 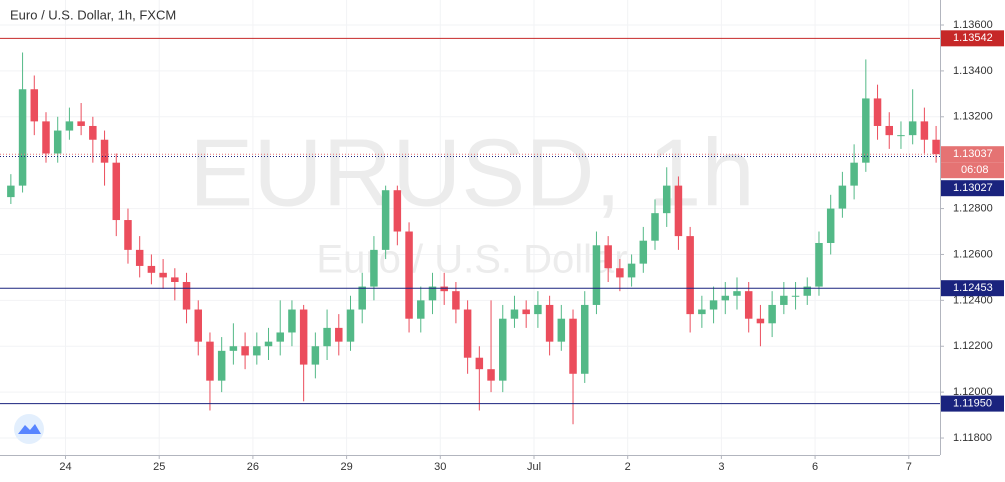 What do you see at coordinates (93, 14) in the screenshot?
I see `chart-title: Euro / U.S. Dollar, 1h, FXCM` at bounding box center [93, 14].